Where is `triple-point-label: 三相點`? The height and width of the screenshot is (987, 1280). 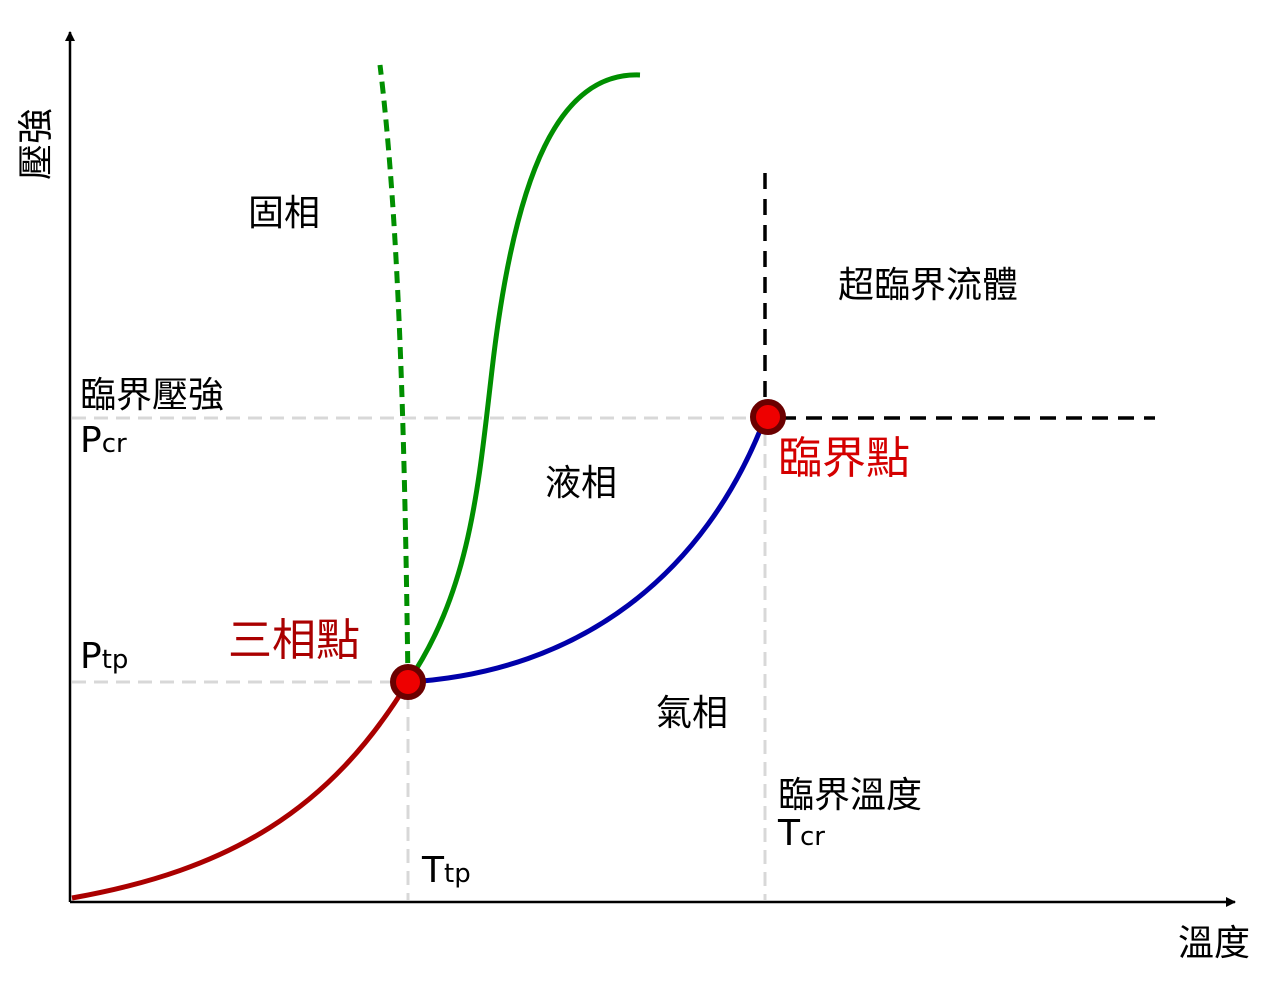
triple-point-label: 三相點 is located at coordinates (294, 640).